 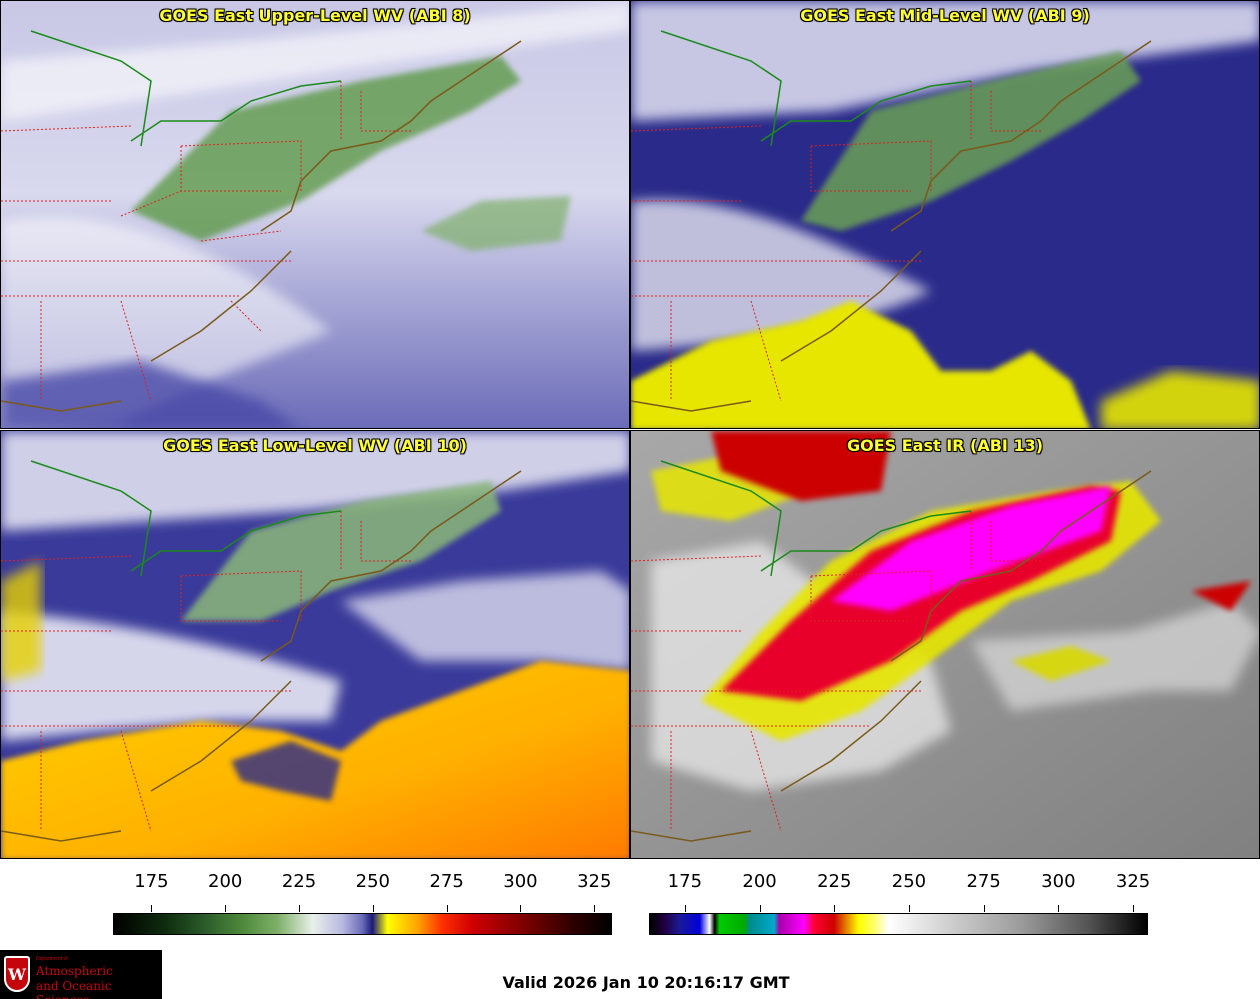 I want to click on ir-colorbar-gradient, so click(x=898, y=924).